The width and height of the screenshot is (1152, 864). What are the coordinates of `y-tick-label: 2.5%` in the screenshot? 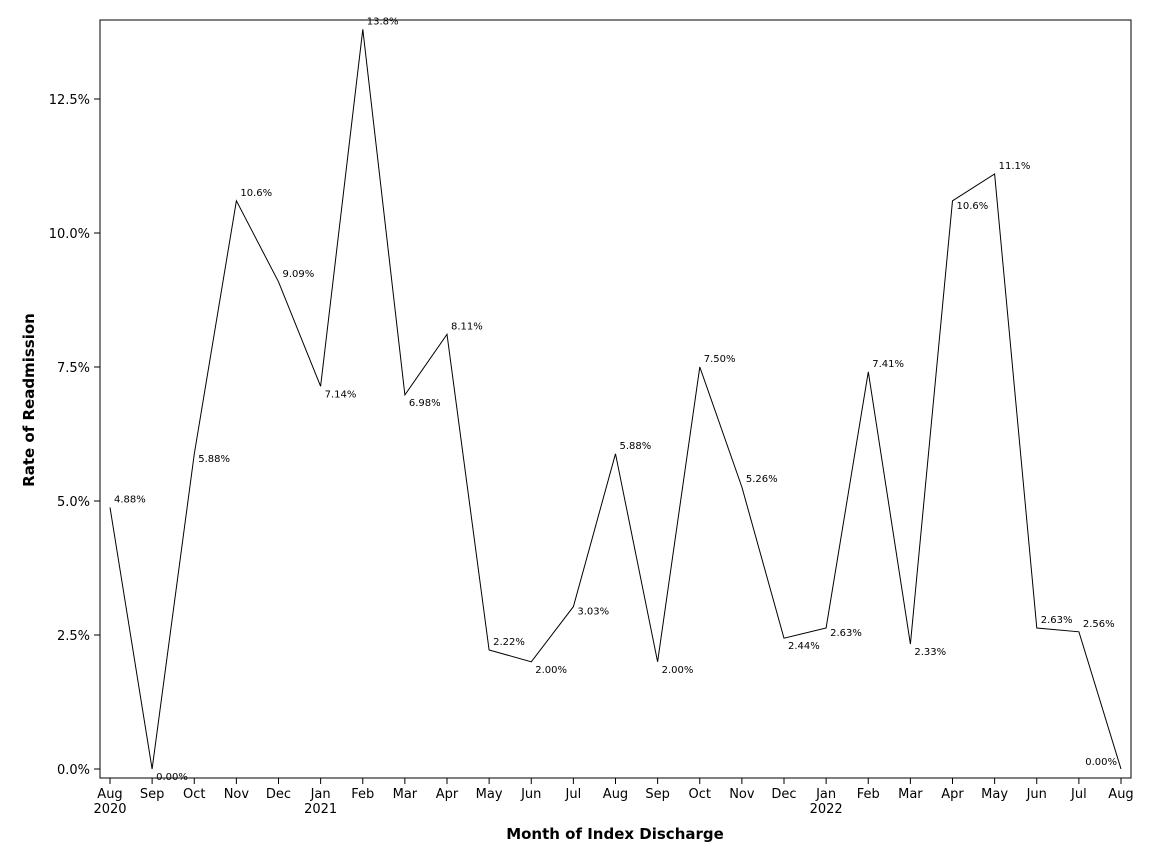 It's located at (73, 636).